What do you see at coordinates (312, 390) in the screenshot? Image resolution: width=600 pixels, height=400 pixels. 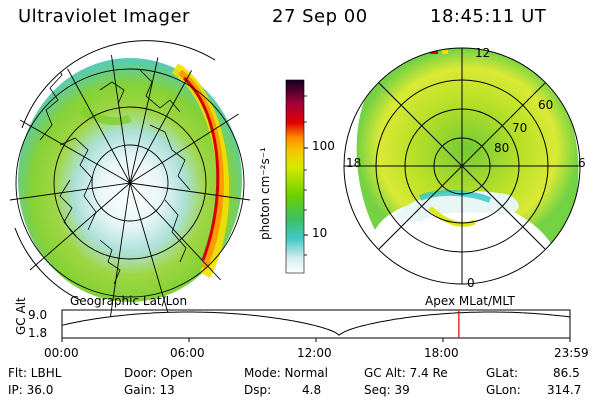 I see `info-dsp-value: 4.8` at bounding box center [312, 390].